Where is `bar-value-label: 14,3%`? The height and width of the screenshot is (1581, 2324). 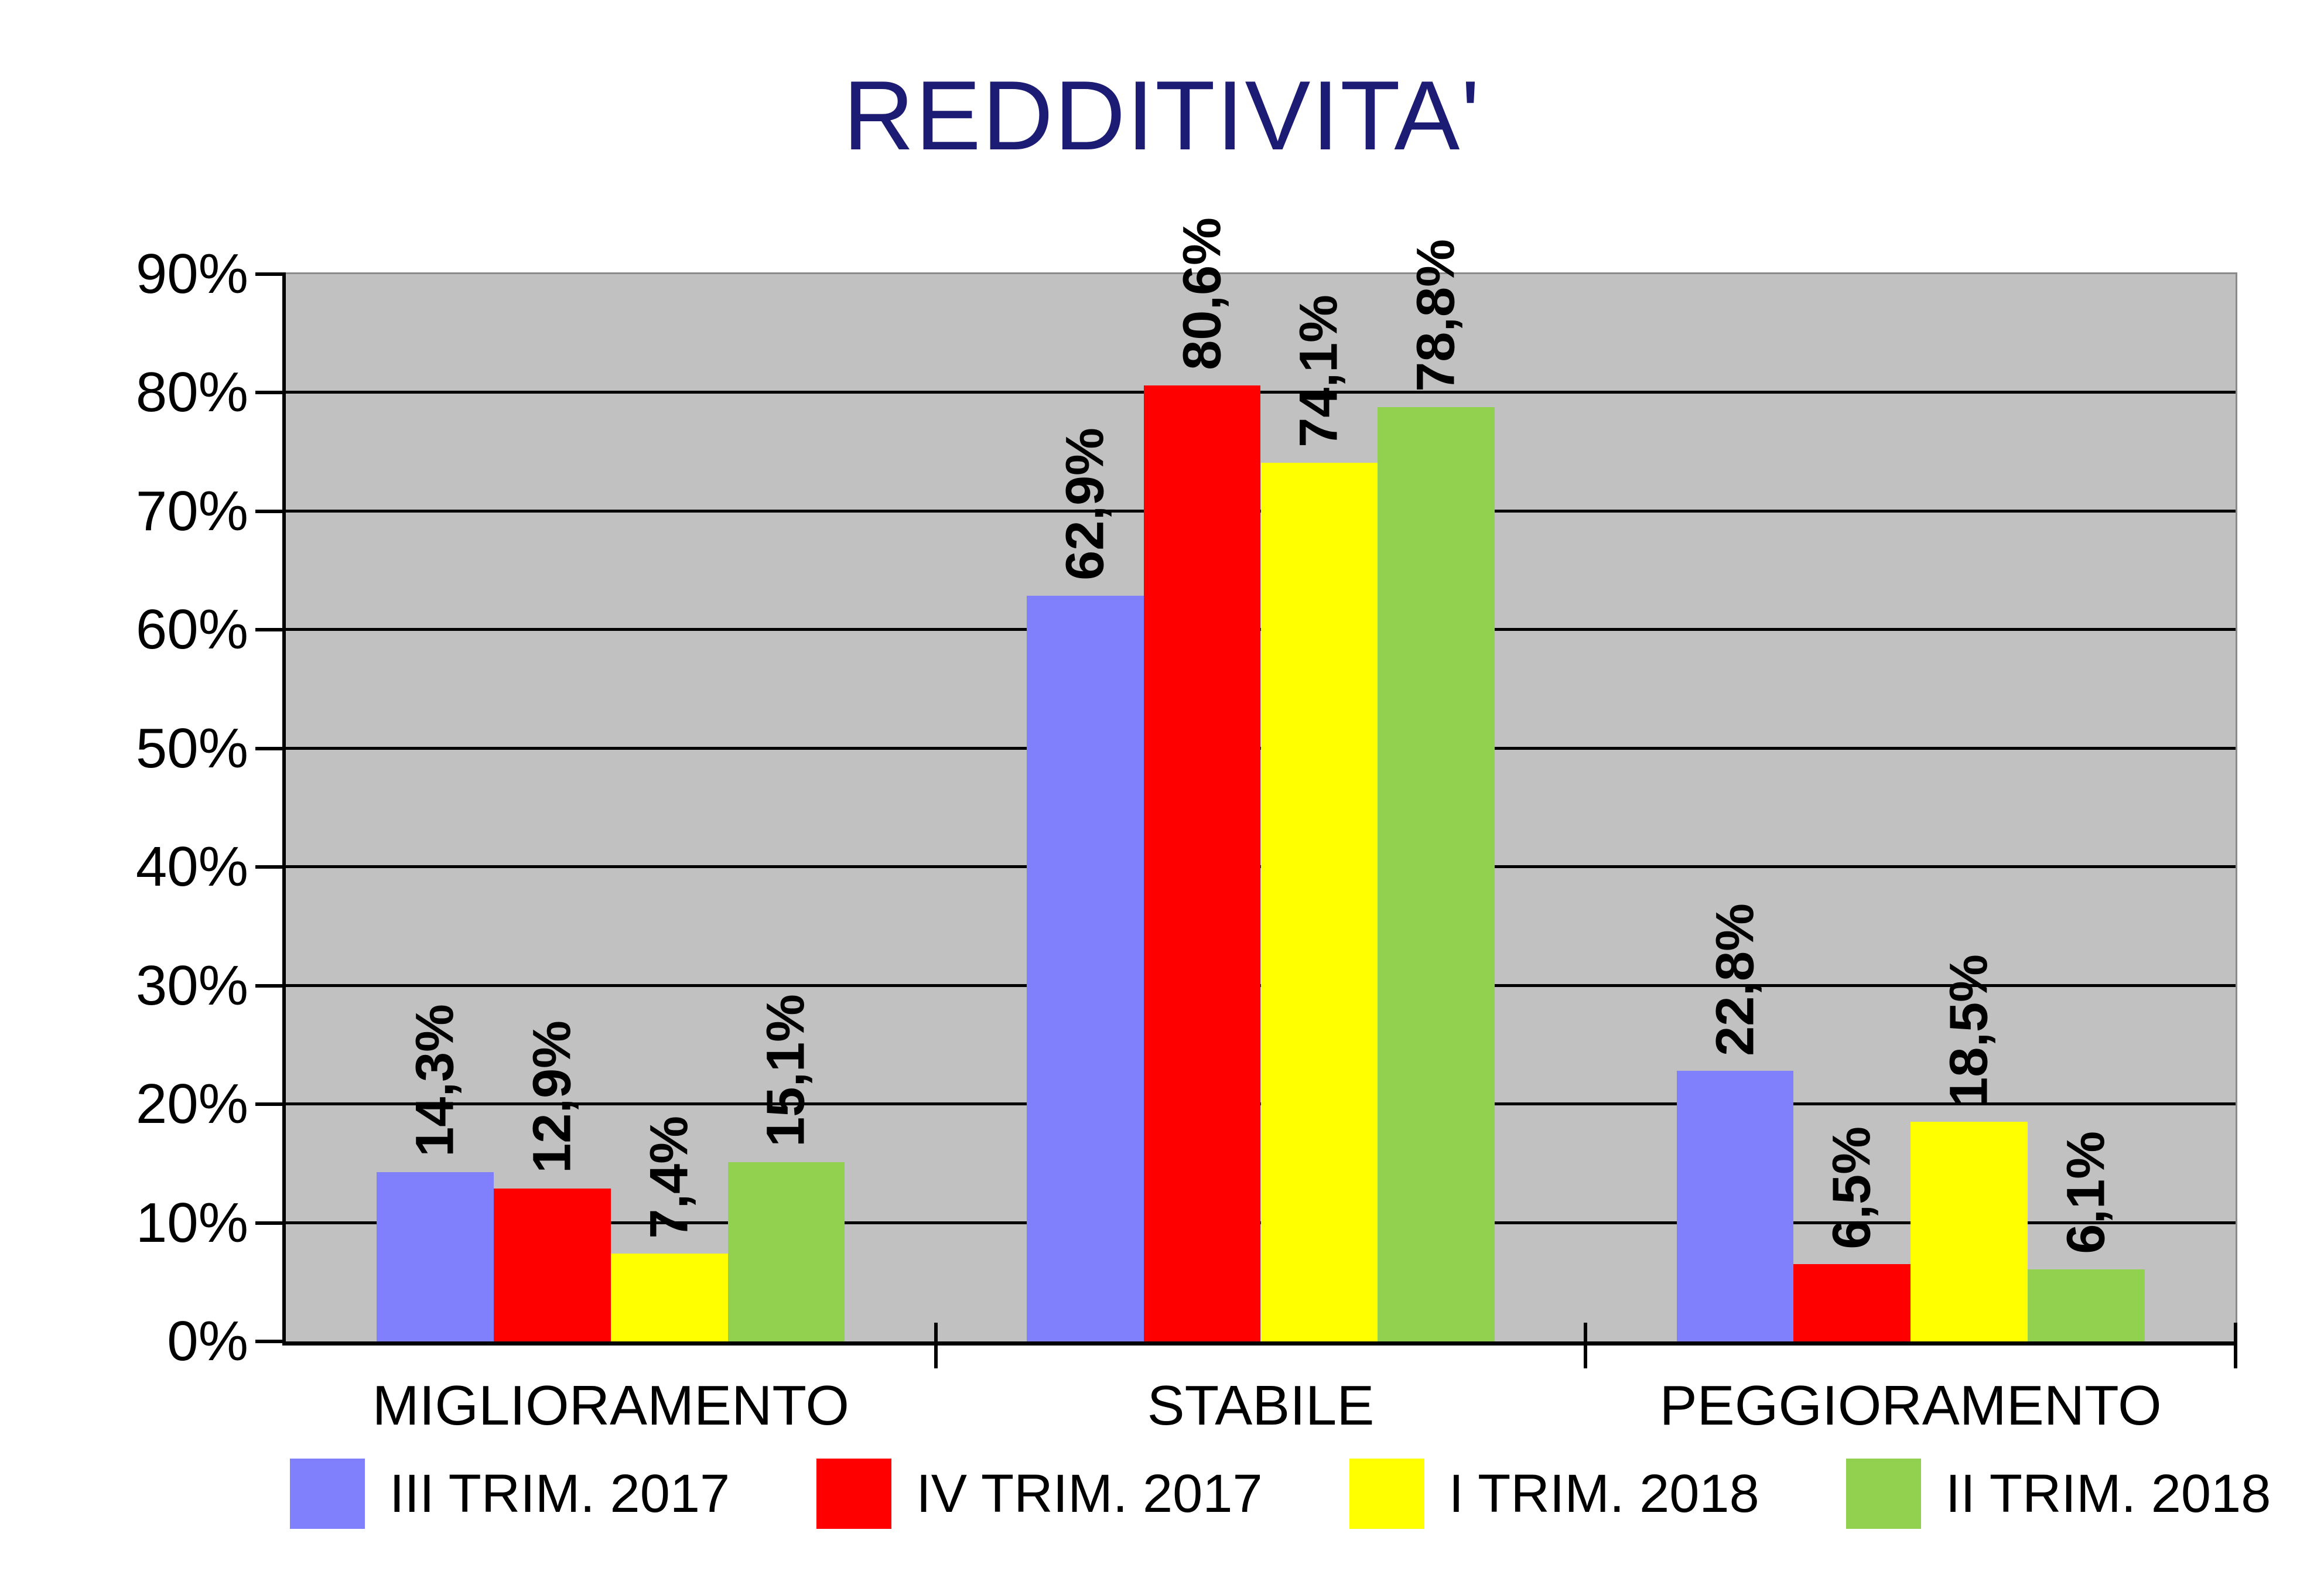 bar-value-label: 14,3% is located at coordinates (435, 1080).